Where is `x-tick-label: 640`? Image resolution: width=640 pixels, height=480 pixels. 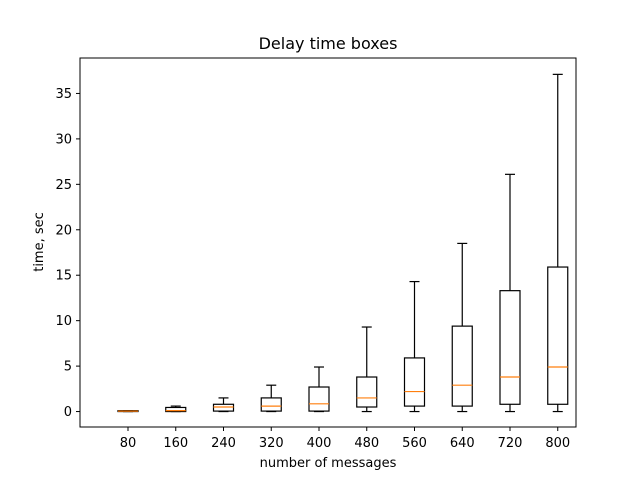 x-tick-label: 640 is located at coordinates (462, 443).